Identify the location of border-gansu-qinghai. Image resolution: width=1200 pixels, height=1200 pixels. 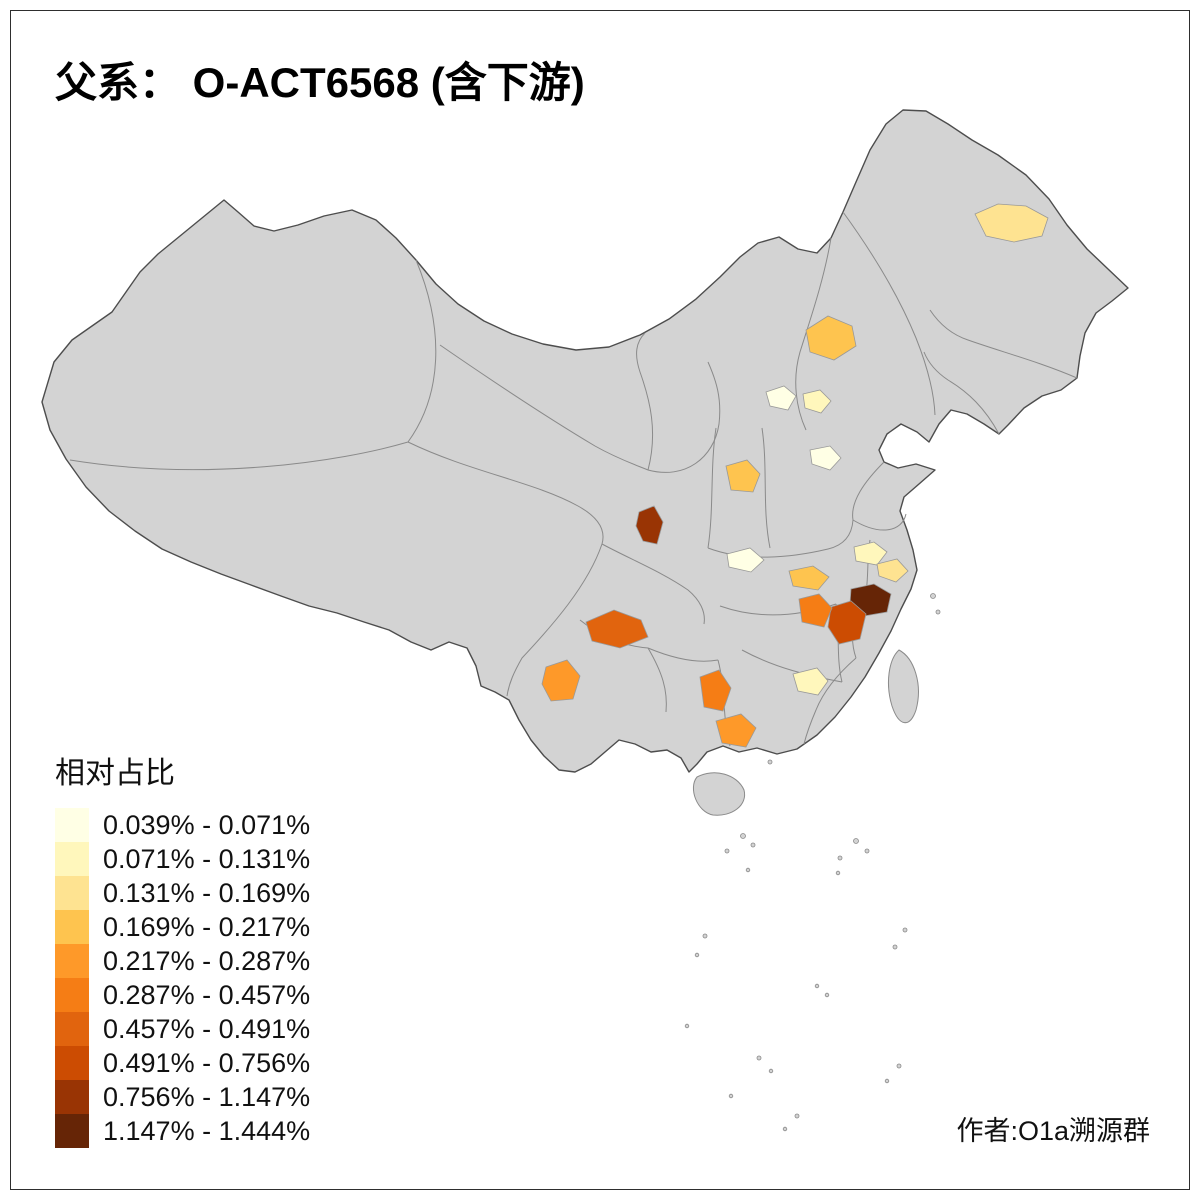
(544, 407).